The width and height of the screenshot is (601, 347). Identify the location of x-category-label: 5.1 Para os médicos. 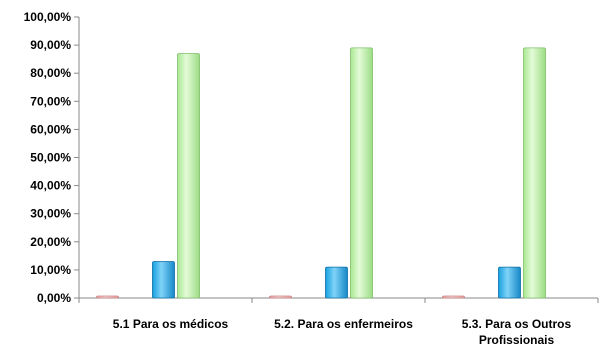
(171, 324).